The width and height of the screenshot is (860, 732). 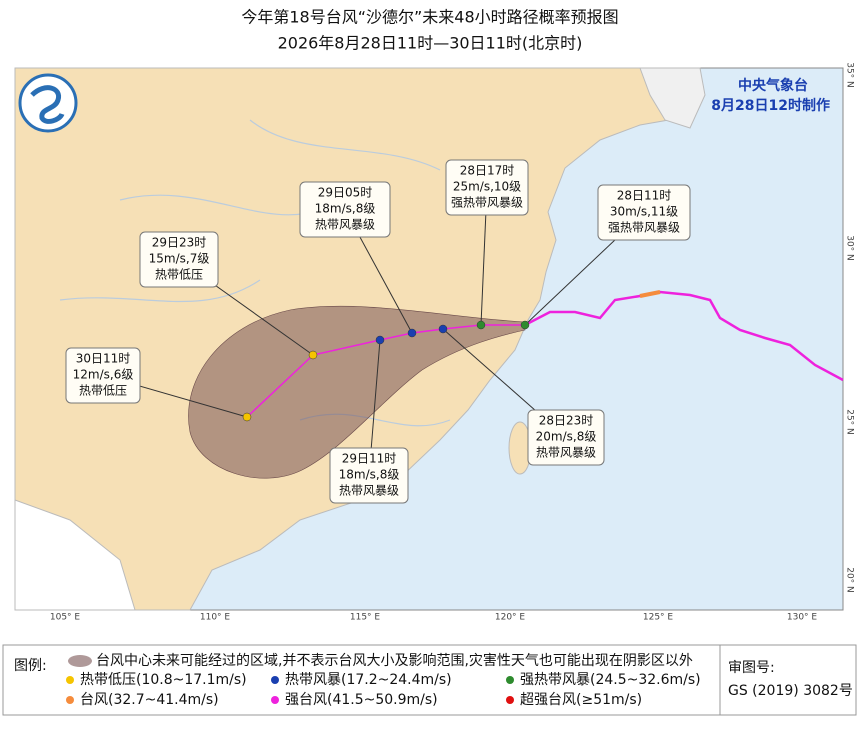 I want to click on callout-wind: 20m/s,8级, so click(x=566, y=437).